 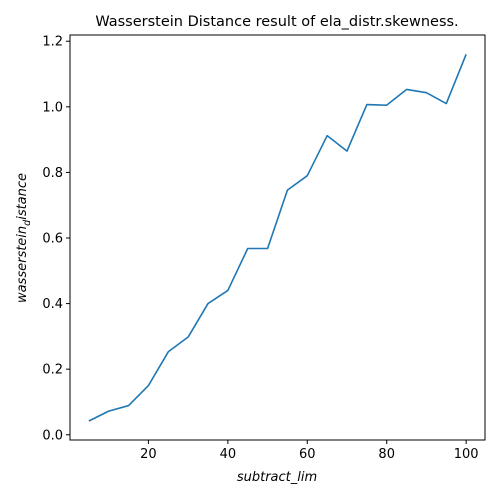 I want to click on y-axis-label-main: wasserstein, so click(x=22, y=264).